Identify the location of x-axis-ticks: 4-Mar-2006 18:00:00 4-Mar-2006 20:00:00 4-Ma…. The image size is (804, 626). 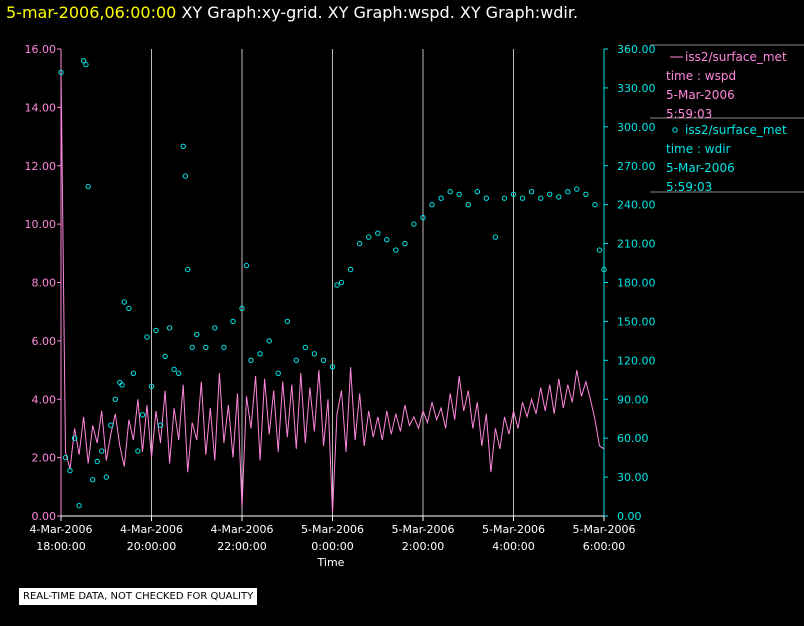
(333, 534).